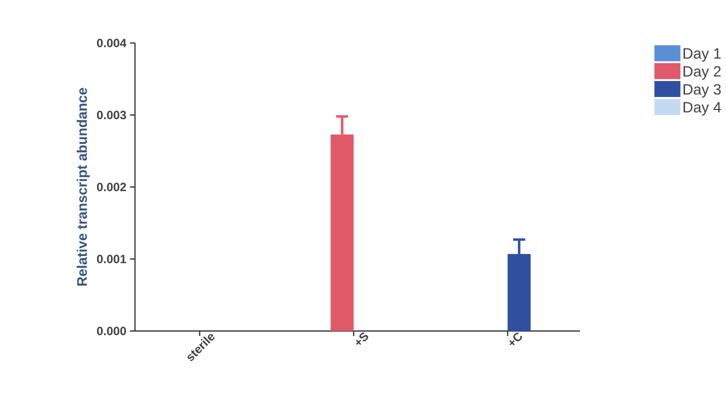  What do you see at coordinates (702, 109) in the screenshot?
I see `legend-label: Day 4` at bounding box center [702, 109].